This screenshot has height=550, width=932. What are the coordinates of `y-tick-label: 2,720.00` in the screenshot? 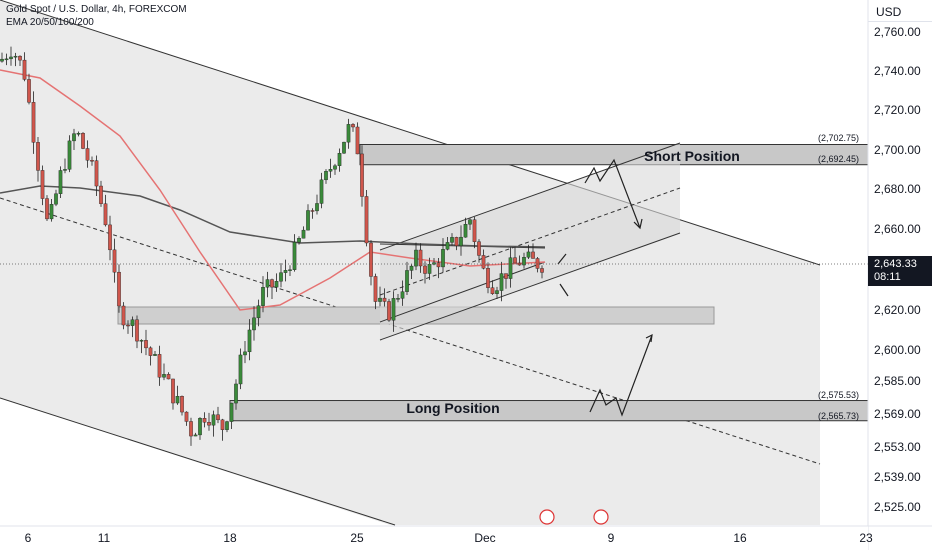 It's located at (897, 110).